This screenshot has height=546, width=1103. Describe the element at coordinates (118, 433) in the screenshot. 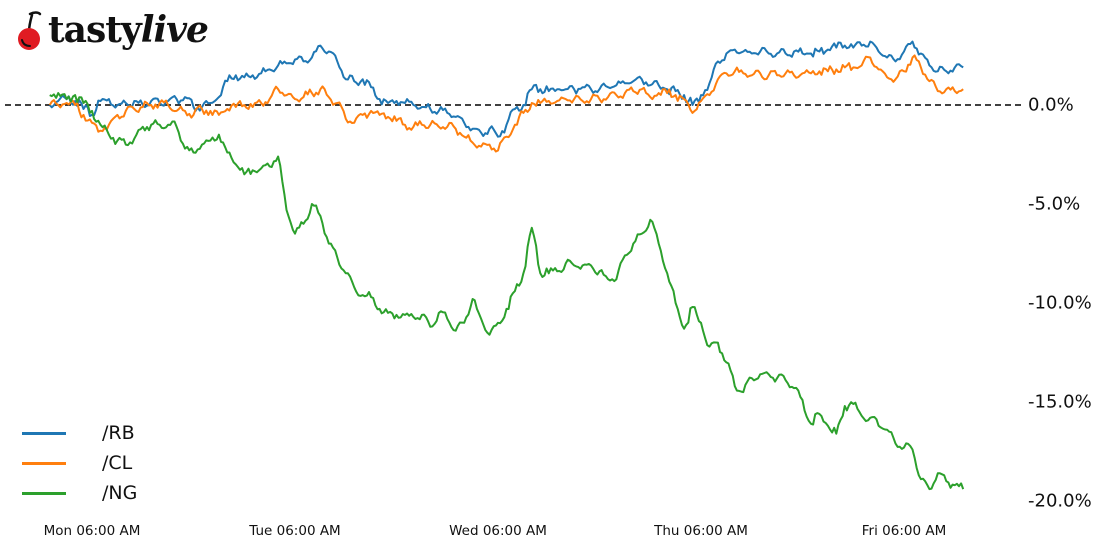

I see `legend-label-rb: /RB` at that location.